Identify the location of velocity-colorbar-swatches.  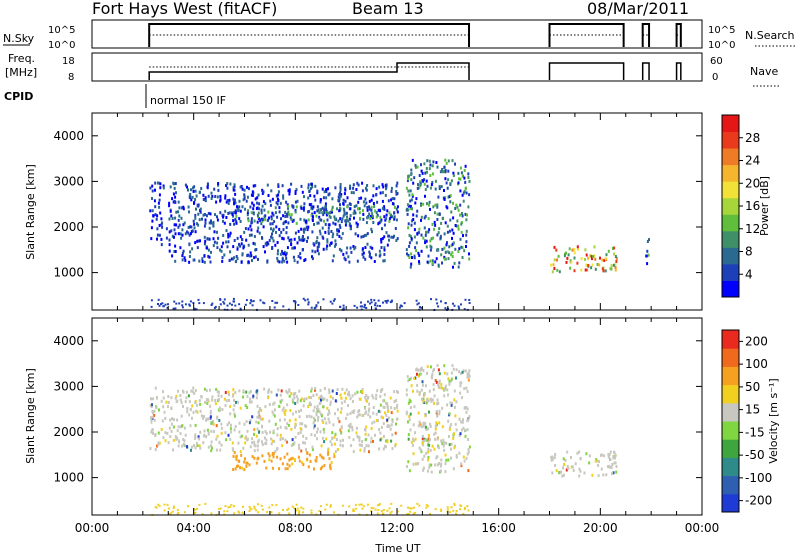
(730, 421).